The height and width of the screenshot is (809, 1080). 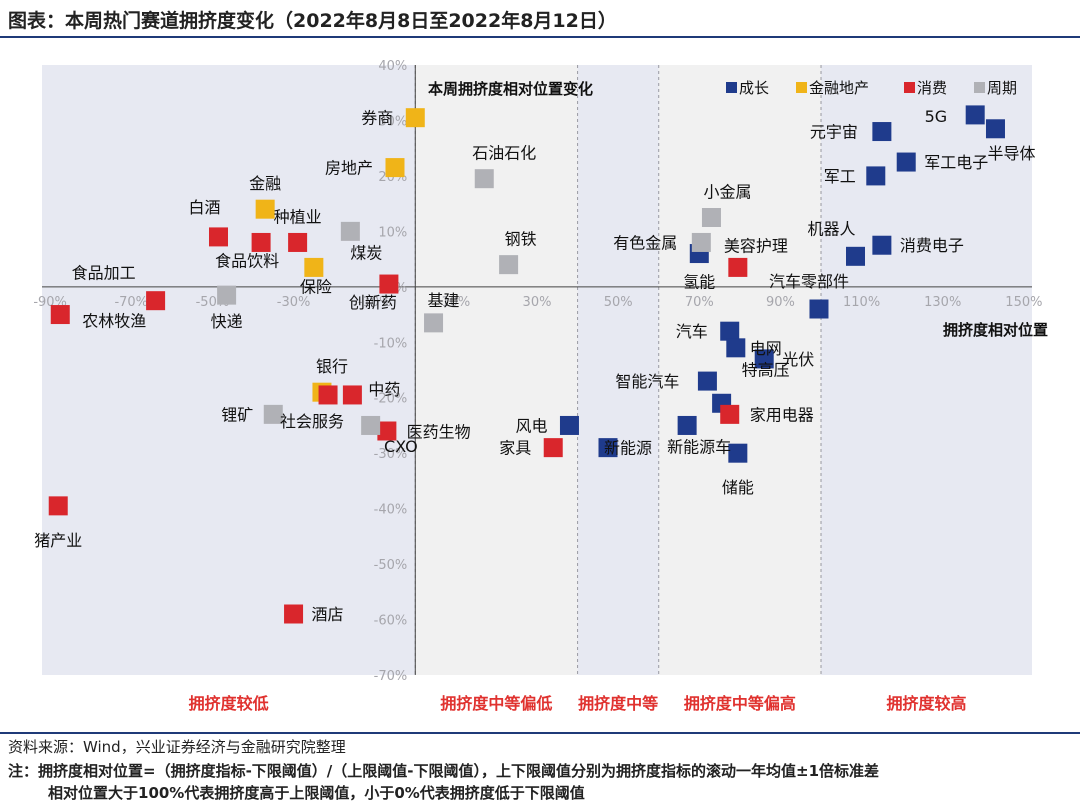 I want to click on point-label: 钢铁, so click(x=521, y=239).